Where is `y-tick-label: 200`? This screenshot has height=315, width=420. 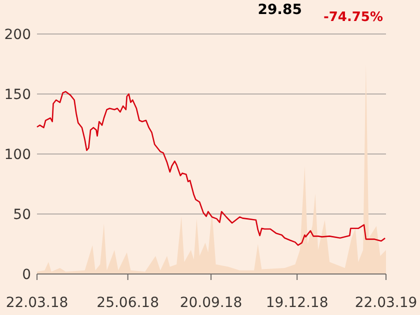
y-tick-label: 200 is located at coordinates (17, 35).